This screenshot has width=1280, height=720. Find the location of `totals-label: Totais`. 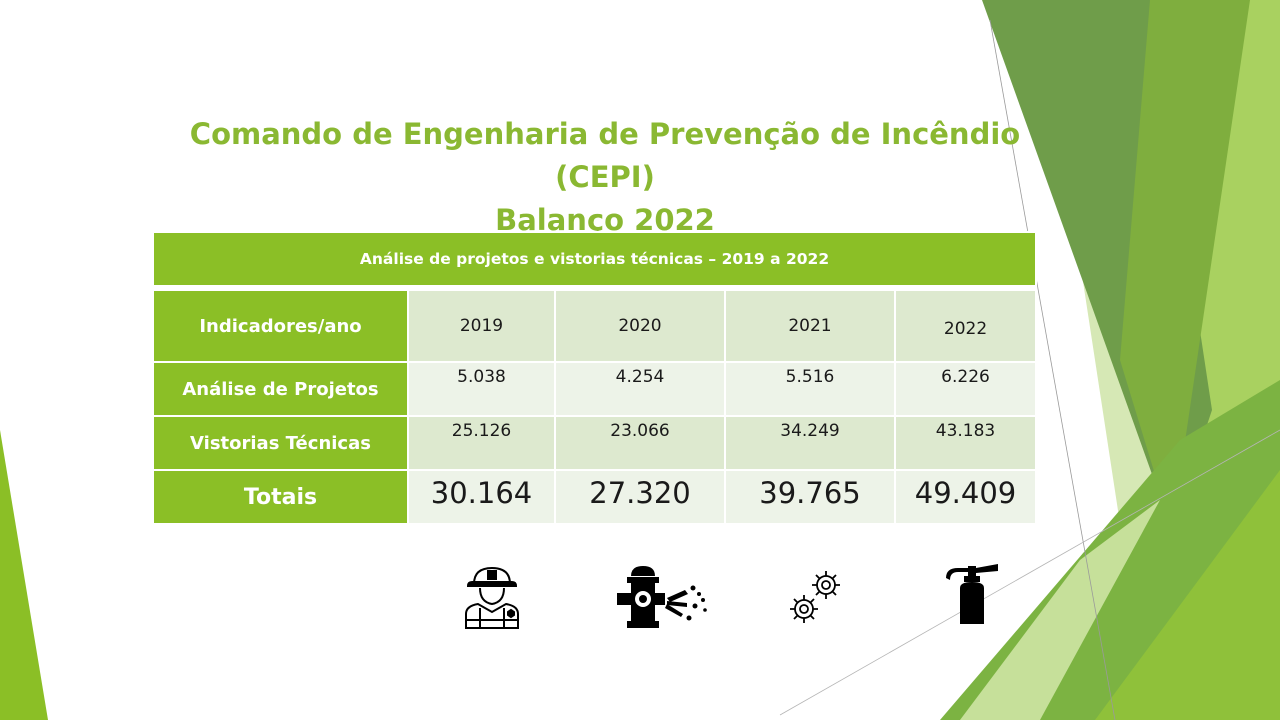

totals-label: Totais is located at coordinates (280, 497).